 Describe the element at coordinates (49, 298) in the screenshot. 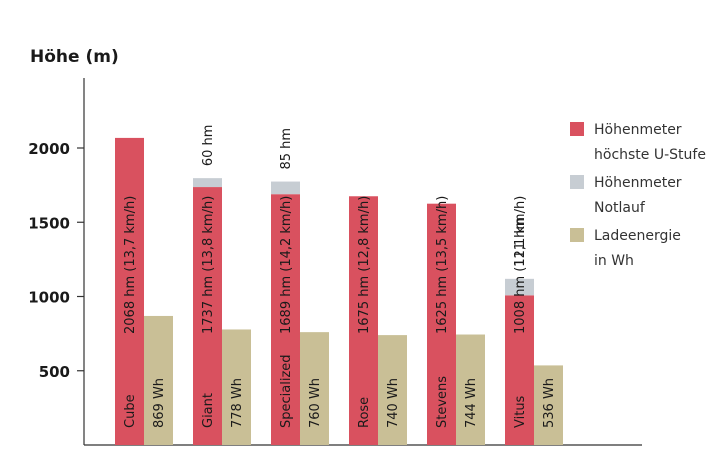

I see `y-tick-label: 1000` at that location.